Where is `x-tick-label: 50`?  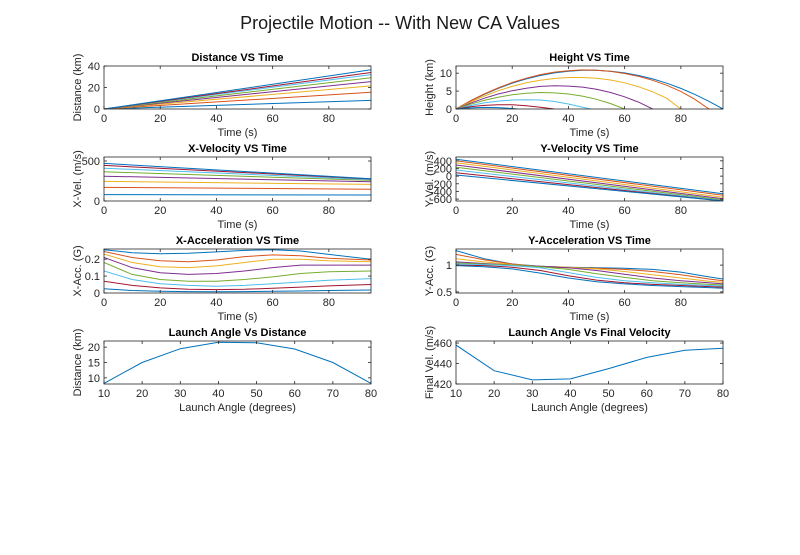 x-tick-label: 50 is located at coordinates (608, 394).